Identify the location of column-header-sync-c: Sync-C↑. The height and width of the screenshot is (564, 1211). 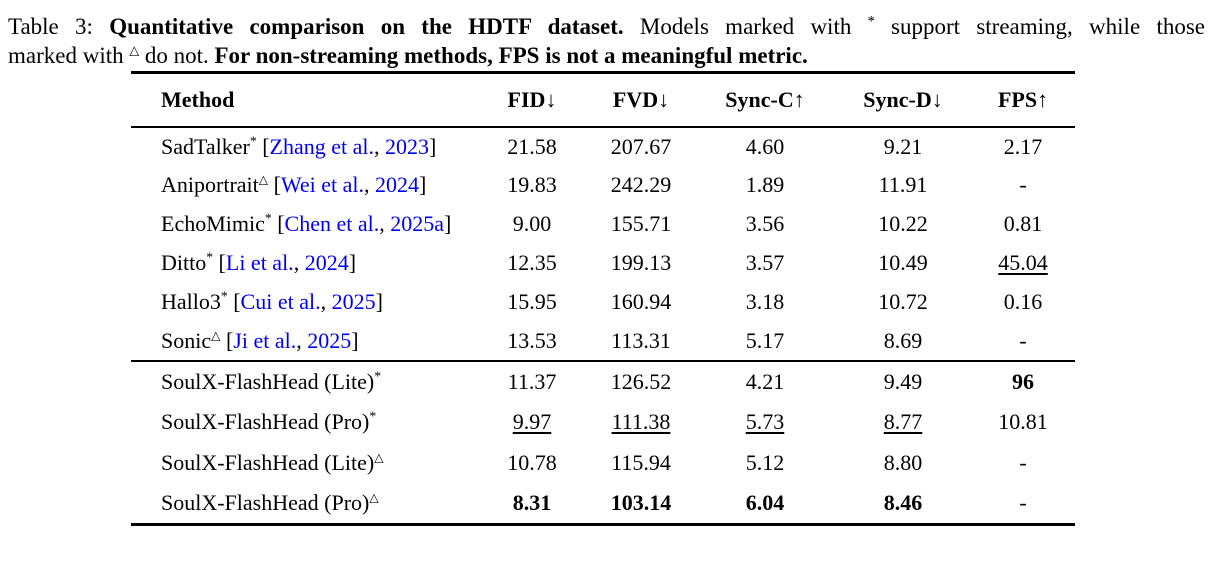
(765, 100).